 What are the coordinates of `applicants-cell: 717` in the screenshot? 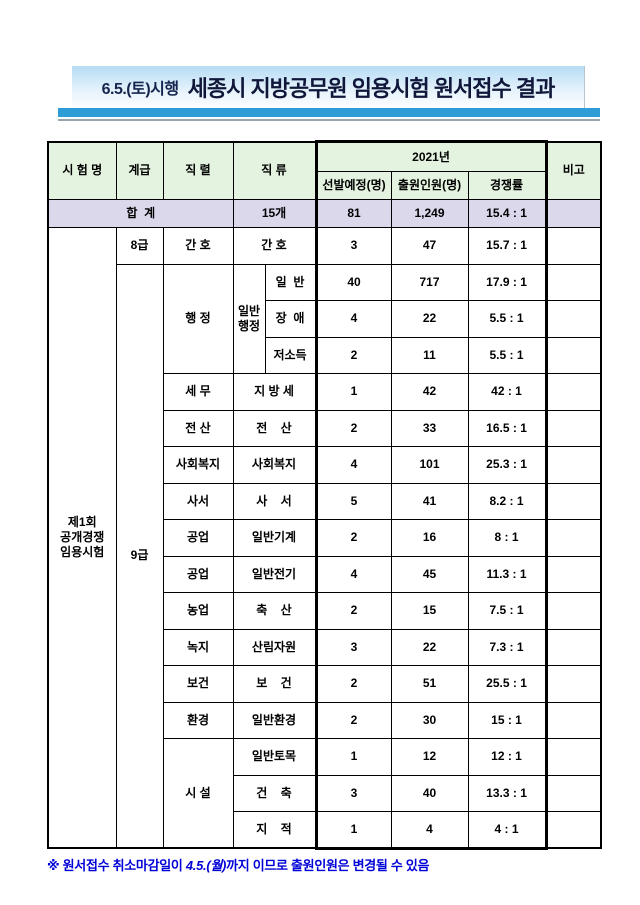 It's located at (429, 282).